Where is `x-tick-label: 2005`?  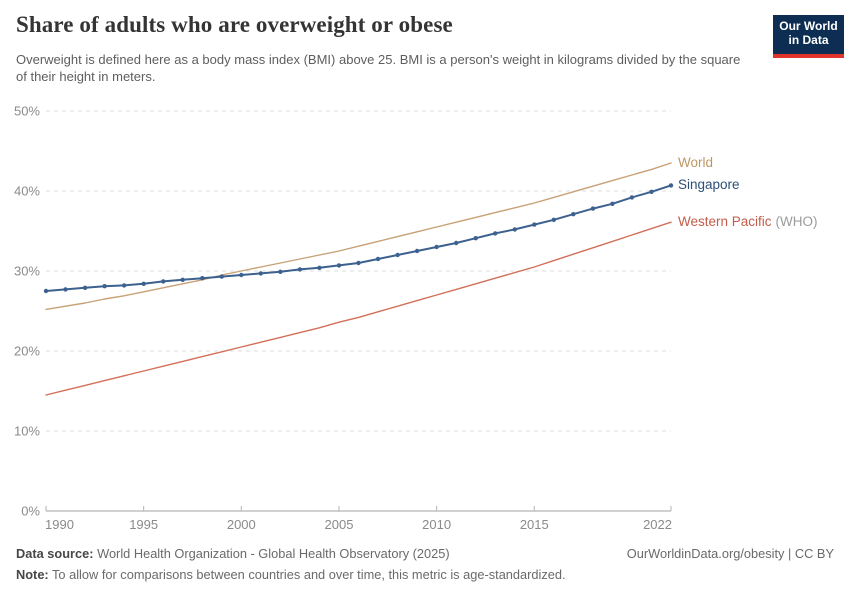
x-tick-label: 2005 is located at coordinates (339, 524).